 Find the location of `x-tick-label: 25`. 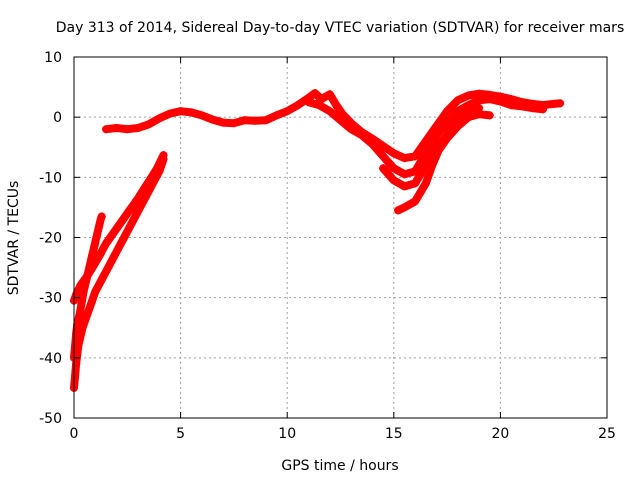

x-tick-label: 25 is located at coordinates (607, 434).